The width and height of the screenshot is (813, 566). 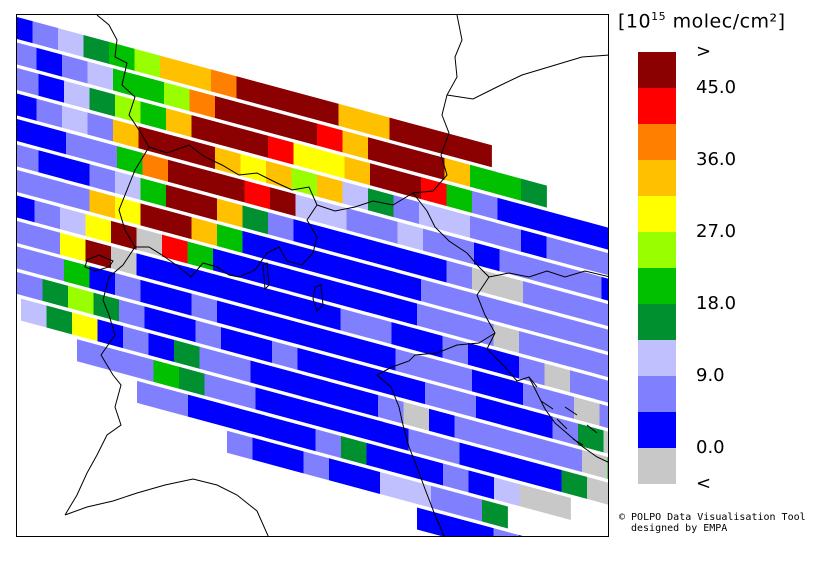 I want to click on lake-garda, so click(x=318, y=298).